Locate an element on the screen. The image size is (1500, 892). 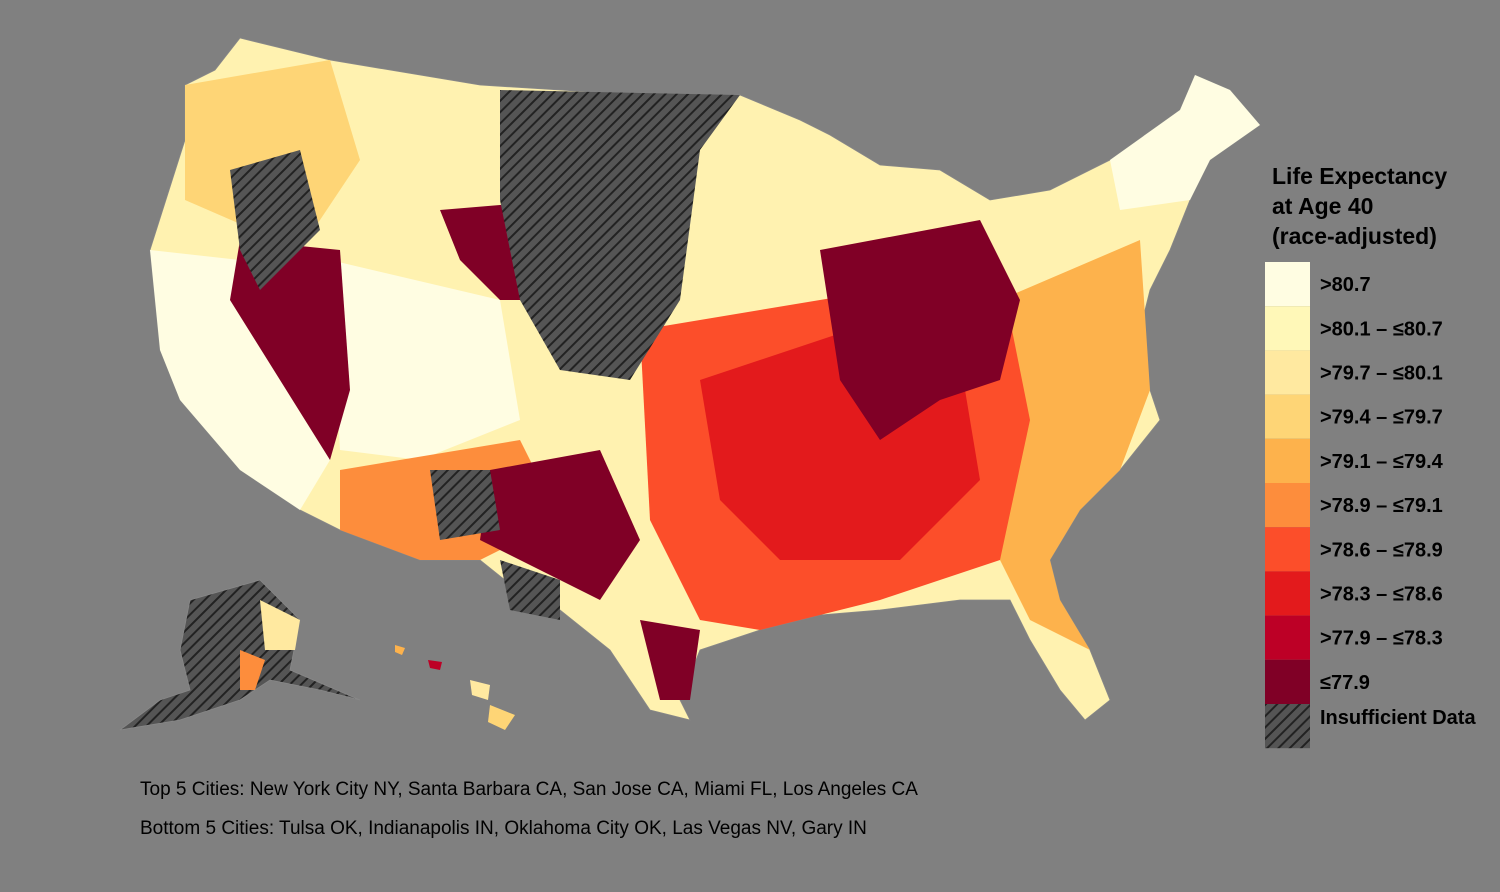
legend-label: >77.9 – ≤78.3 is located at coordinates (1381, 639).